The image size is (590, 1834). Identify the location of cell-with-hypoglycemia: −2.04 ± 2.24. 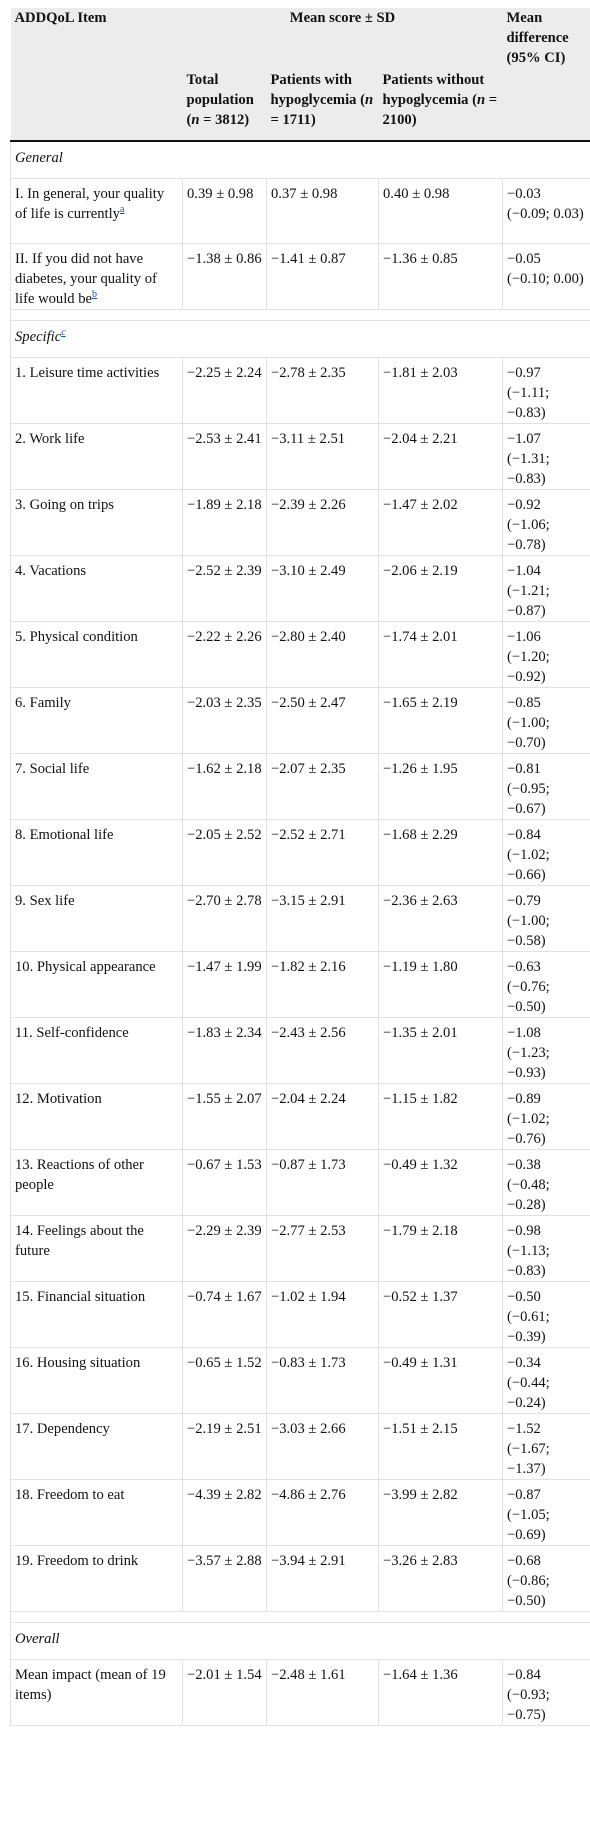
(323, 1117).